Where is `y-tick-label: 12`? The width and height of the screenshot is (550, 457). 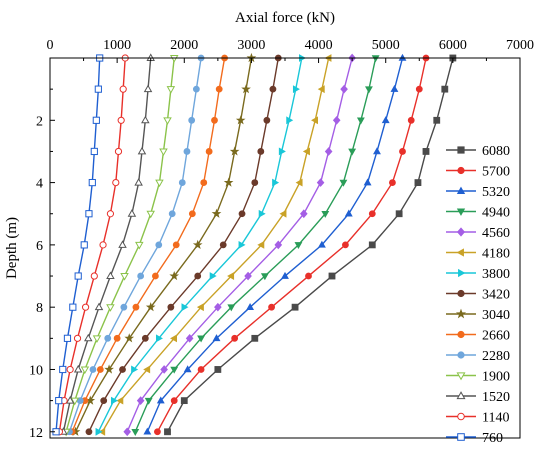
y-tick-label: 12 is located at coordinates (36, 433).